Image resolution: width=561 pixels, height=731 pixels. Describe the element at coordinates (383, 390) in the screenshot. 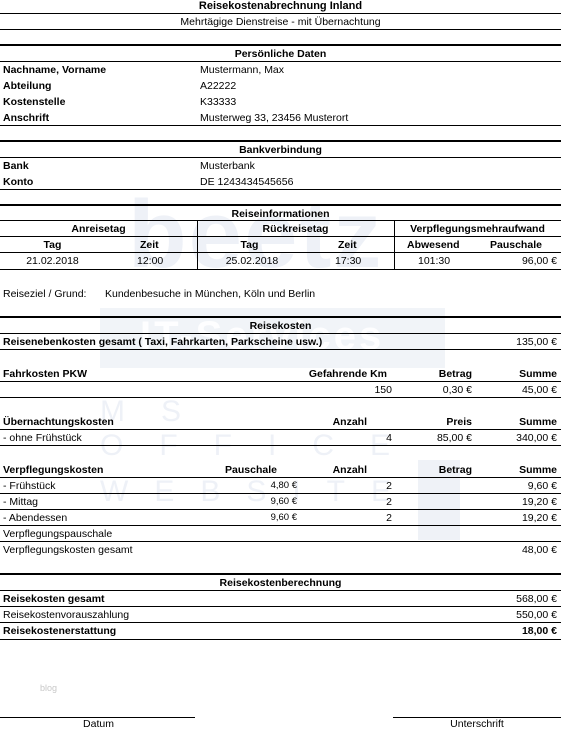

I see `car-km: 150` at that location.